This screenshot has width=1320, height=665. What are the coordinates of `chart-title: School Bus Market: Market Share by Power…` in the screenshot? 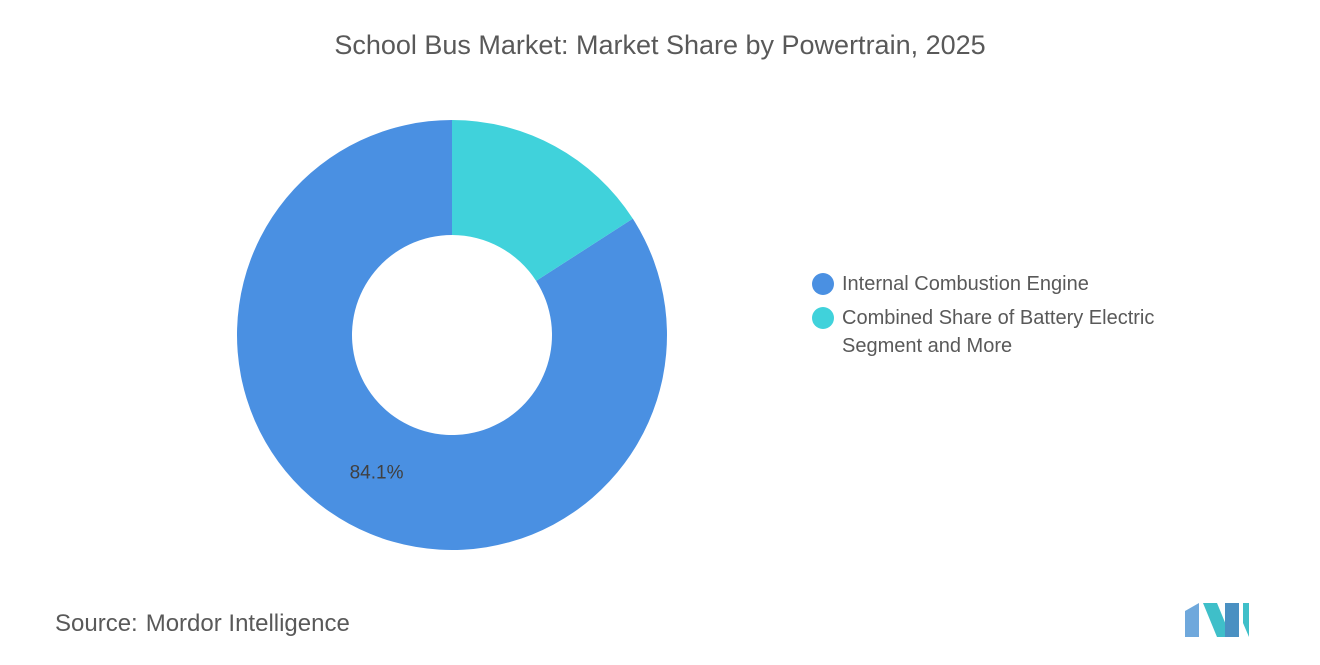 It's located at (660, 45).